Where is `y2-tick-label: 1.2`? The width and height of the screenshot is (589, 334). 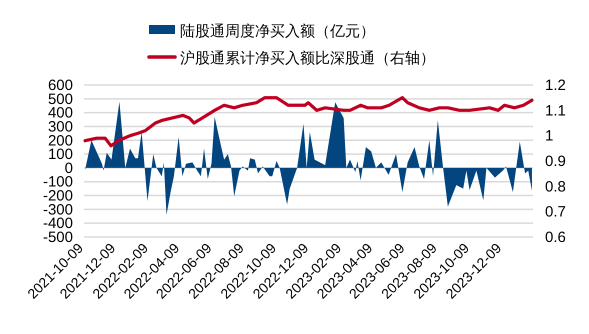 y2-tick-label: 1.2 is located at coordinates (555, 85).